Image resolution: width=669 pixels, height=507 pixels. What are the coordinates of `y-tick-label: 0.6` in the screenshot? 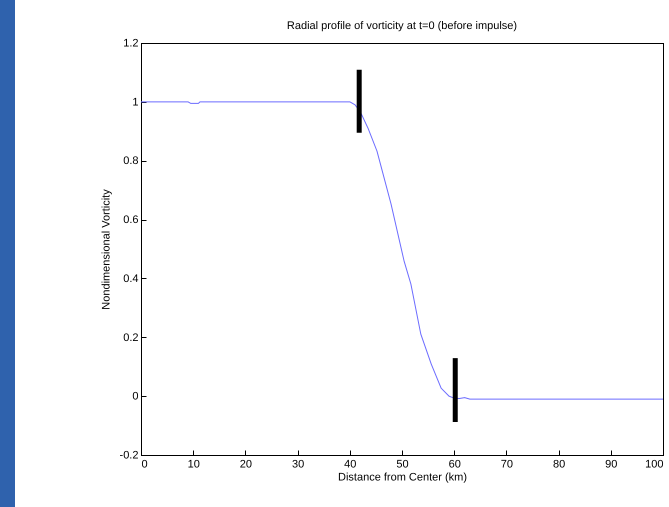 It's located at (130, 220).